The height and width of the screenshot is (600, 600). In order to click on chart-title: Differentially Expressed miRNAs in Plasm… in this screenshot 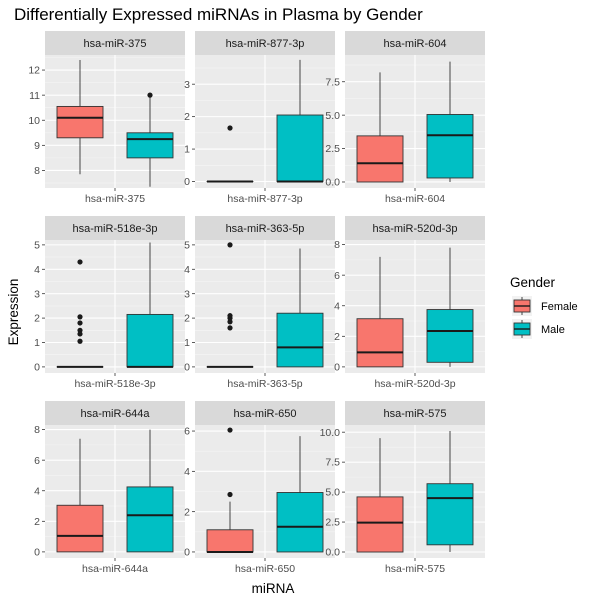, I will do `click(218, 14)`.